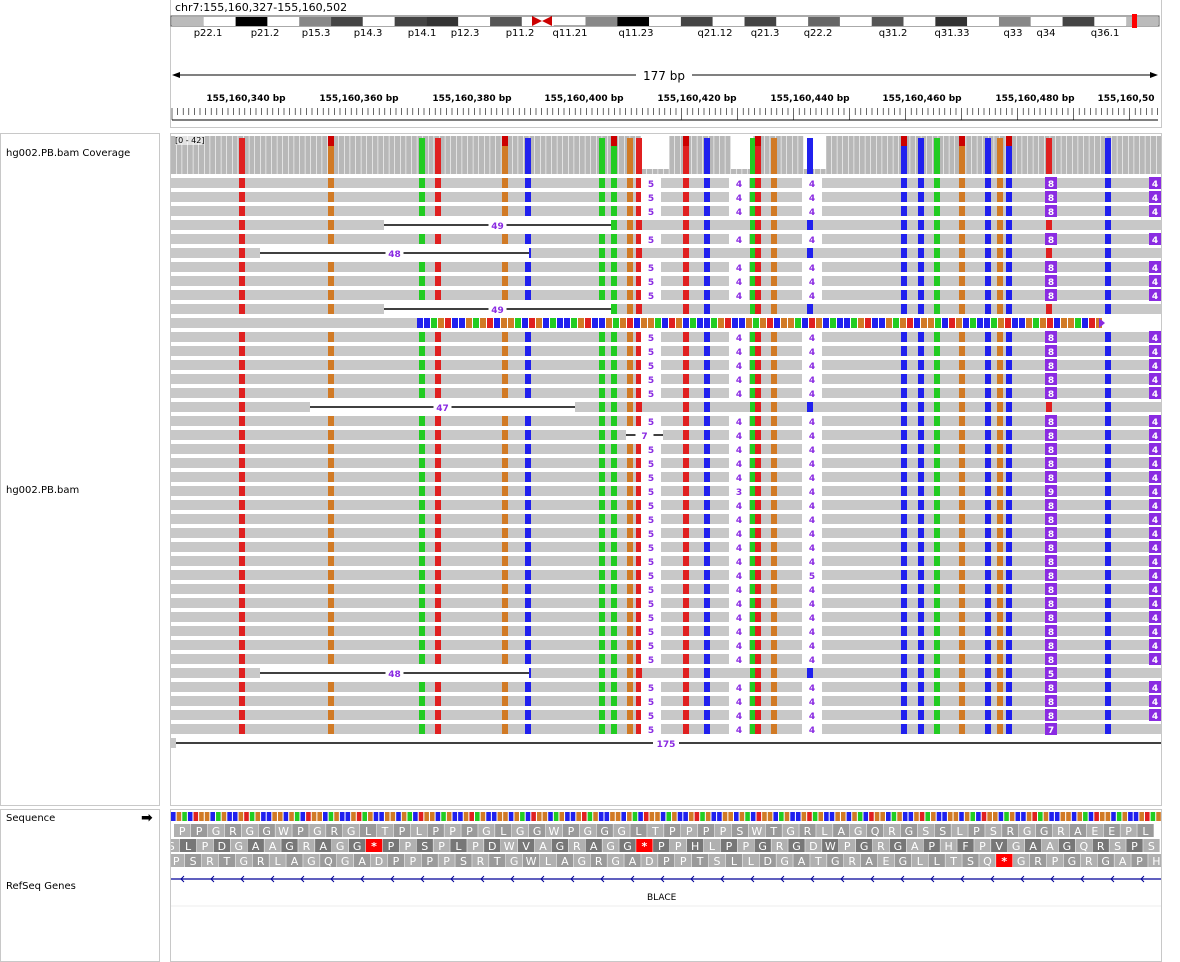  What do you see at coordinates (952, 33) in the screenshot?
I see `ideogram-band-label: q31.33` at bounding box center [952, 33].